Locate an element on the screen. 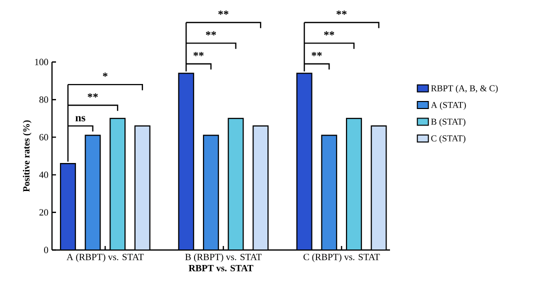 The image size is (550, 298). annotation: ** is located at coordinates (93, 95).